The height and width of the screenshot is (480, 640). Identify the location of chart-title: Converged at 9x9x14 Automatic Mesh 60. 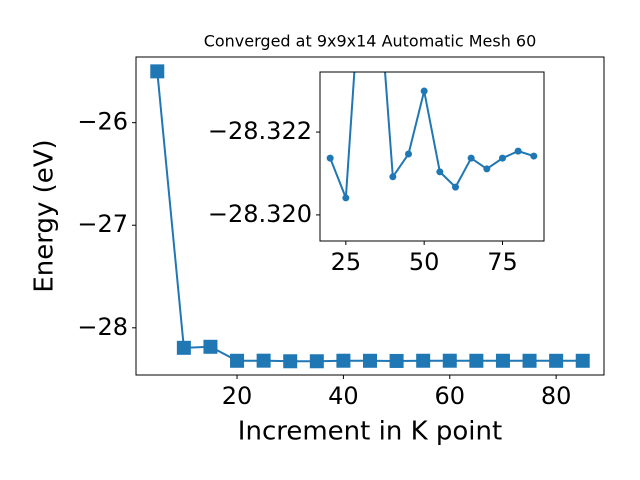
(370, 41).